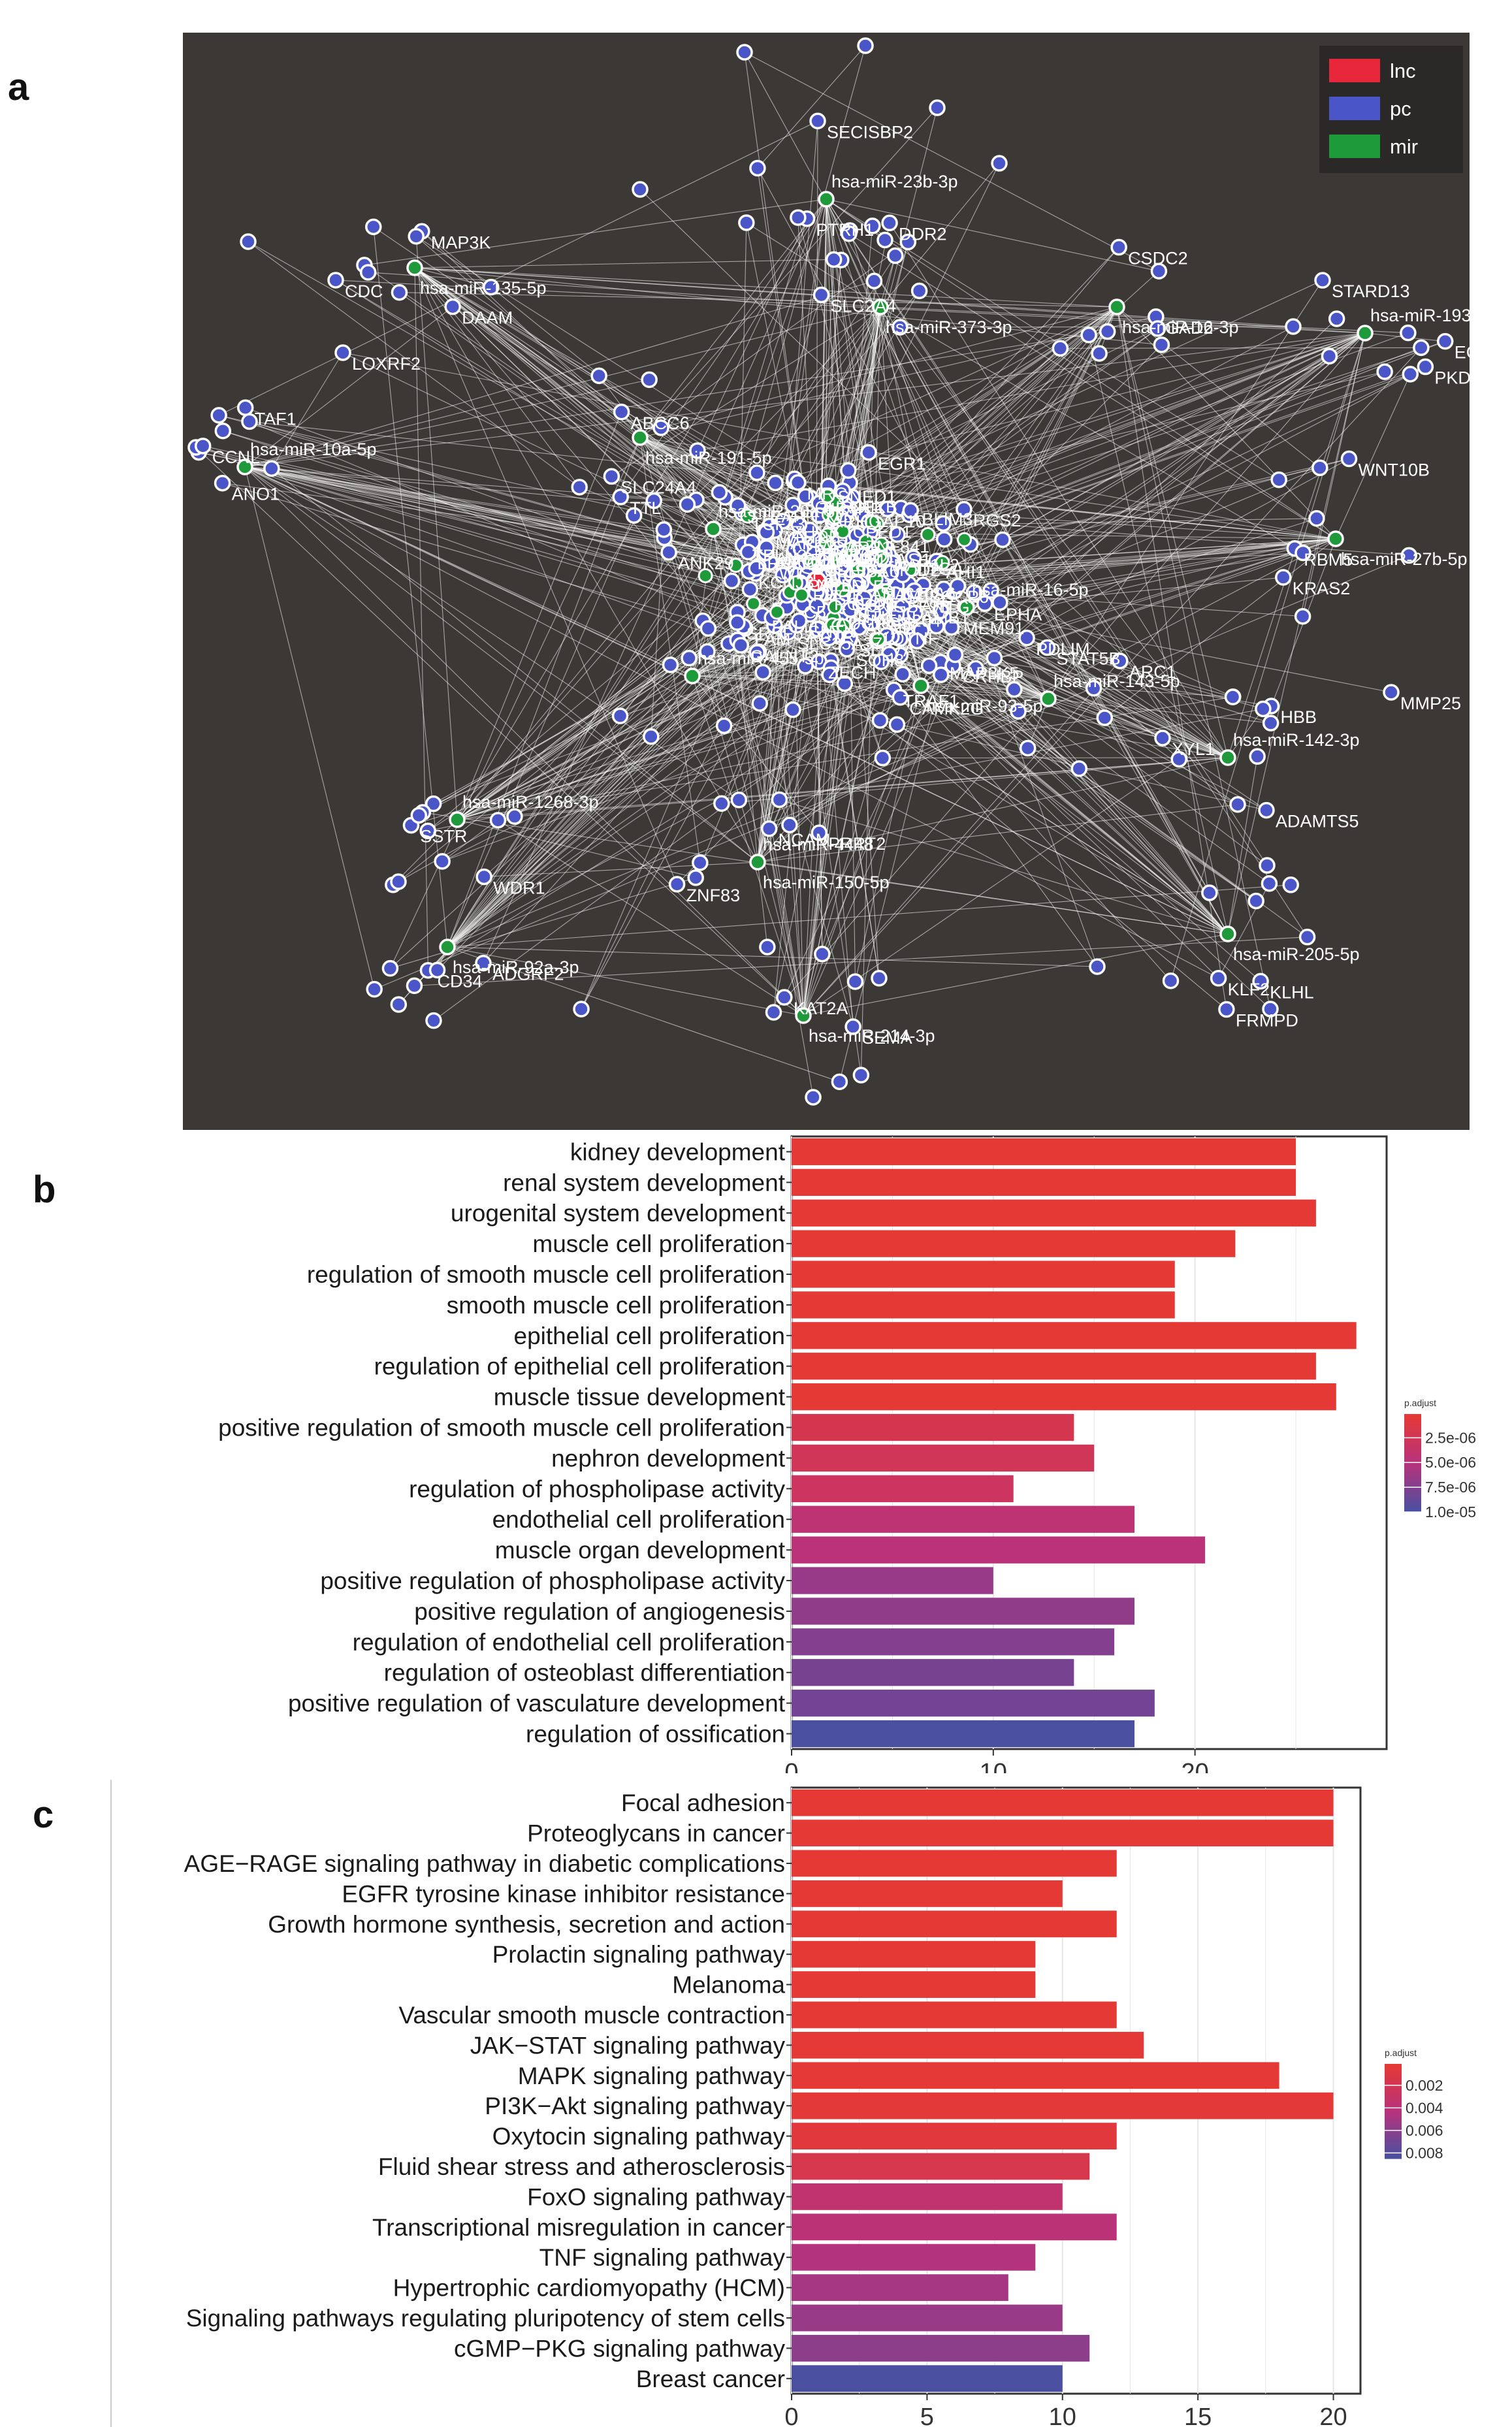 The height and width of the screenshot is (2427, 1512). What do you see at coordinates (1404, 146) in the screenshot?
I see `legend-label-mir: mir` at bounding box center [1404, 146].